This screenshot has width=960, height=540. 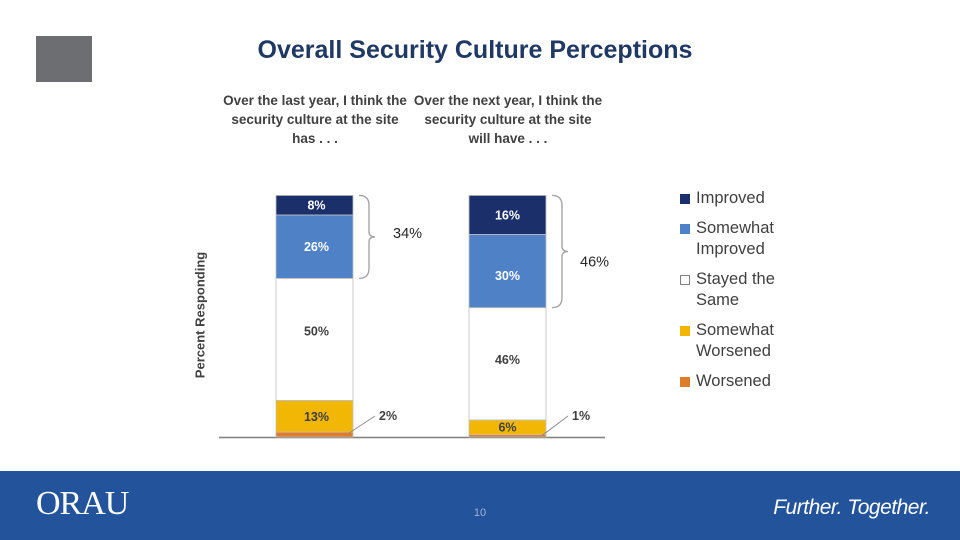 I want to click on legend-label-line2: Same, so click(x=718, y=300).